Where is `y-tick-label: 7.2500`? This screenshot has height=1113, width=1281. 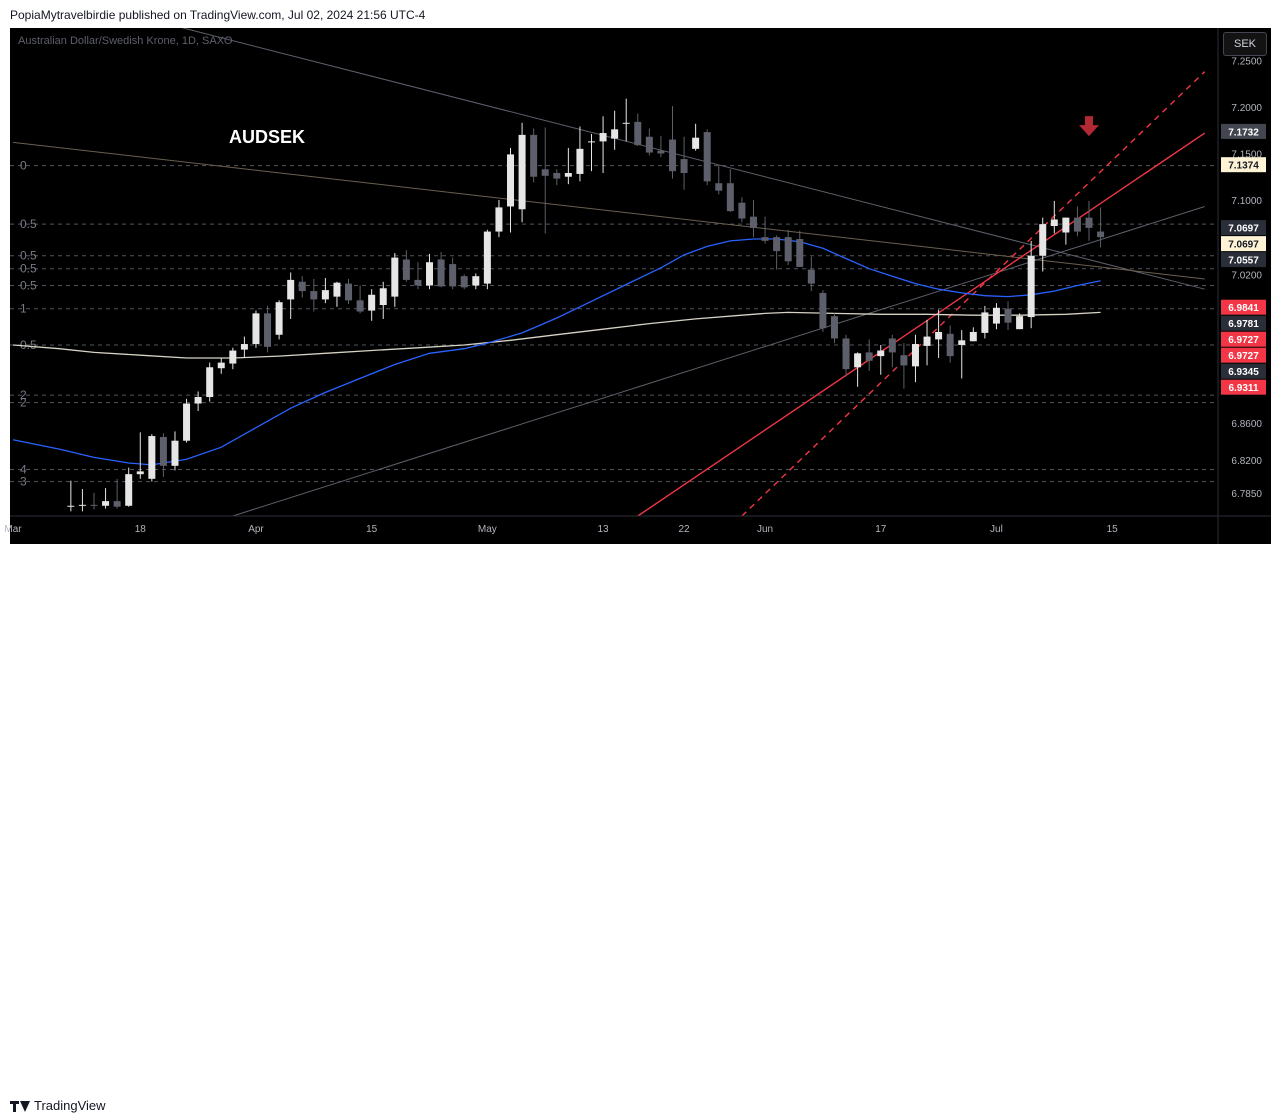
y-tick-label: 7.2500 is located at coordinates (1246, 62).